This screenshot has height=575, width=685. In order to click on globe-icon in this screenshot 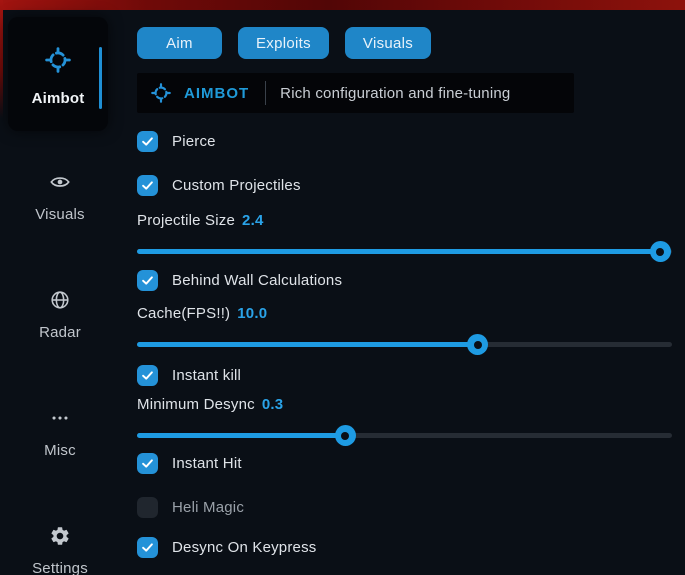, I will do `click(60, 300)`.